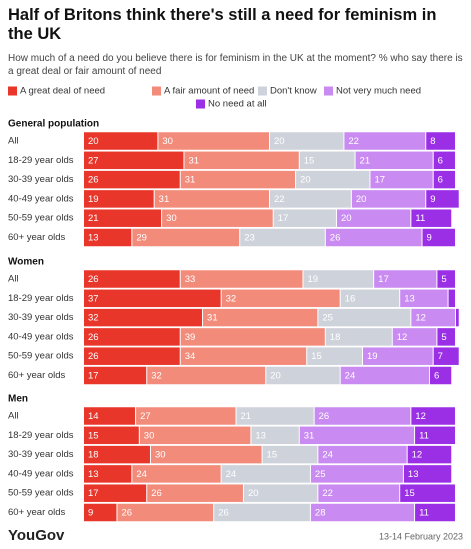 This screenshot has height=549, width=471. What do you see at coordinates (93, 160) in the screenshot?
I see `data-label: 27` at bounding box center [93, 160].